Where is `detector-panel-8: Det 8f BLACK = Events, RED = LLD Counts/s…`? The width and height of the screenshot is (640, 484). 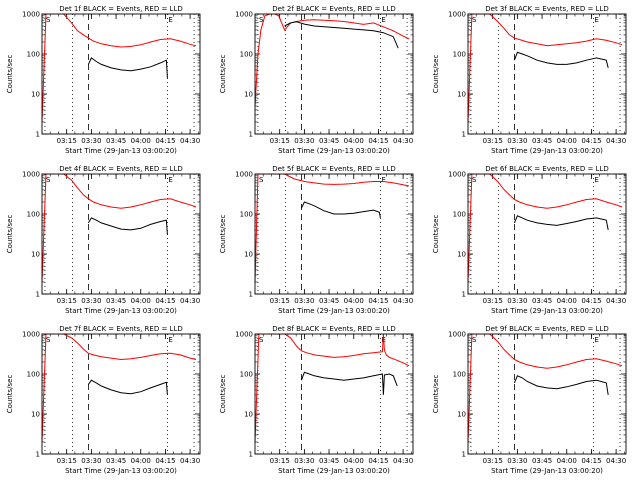
detector-panel-8: Det 8f BLACK = Events, RED = LLD Counts/s… is located at coordinates (316, 400).